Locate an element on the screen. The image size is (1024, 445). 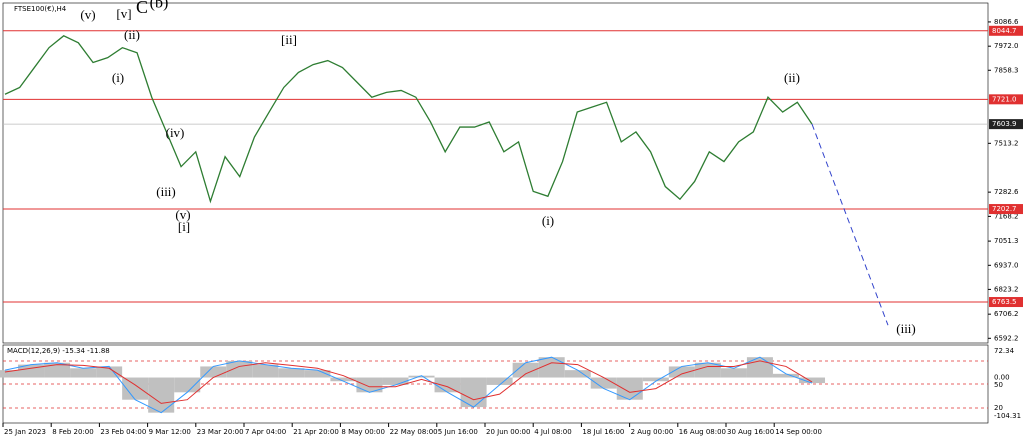
macd-tick-label: 72.34 is located at coordinates (1004, 351).